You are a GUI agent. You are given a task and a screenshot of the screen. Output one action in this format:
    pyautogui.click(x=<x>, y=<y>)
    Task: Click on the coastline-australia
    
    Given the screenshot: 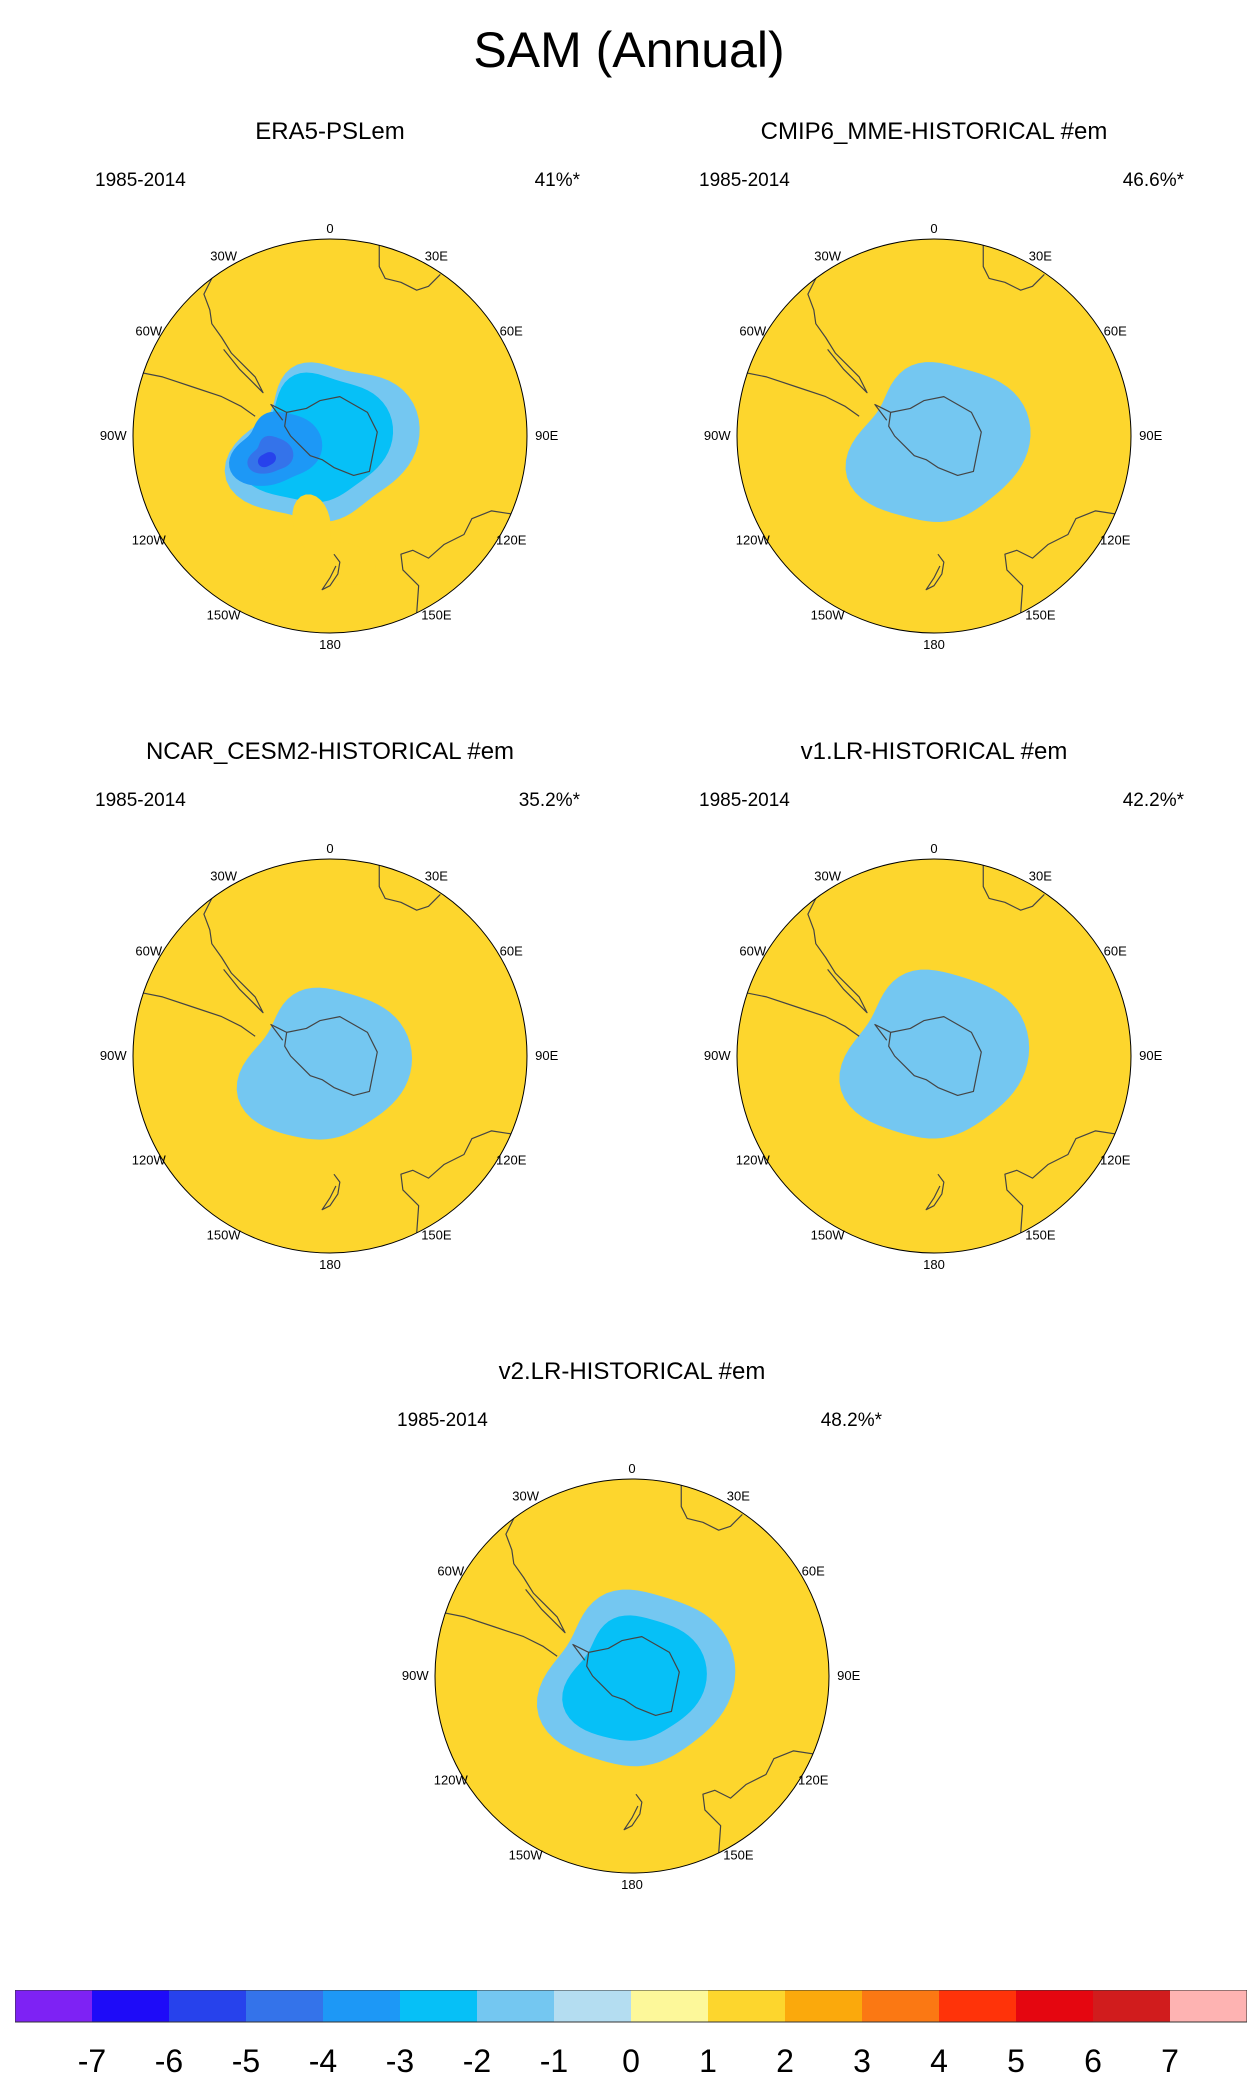 What is the action you would take?
    pyautogui.click(x=761, y=1807)
    